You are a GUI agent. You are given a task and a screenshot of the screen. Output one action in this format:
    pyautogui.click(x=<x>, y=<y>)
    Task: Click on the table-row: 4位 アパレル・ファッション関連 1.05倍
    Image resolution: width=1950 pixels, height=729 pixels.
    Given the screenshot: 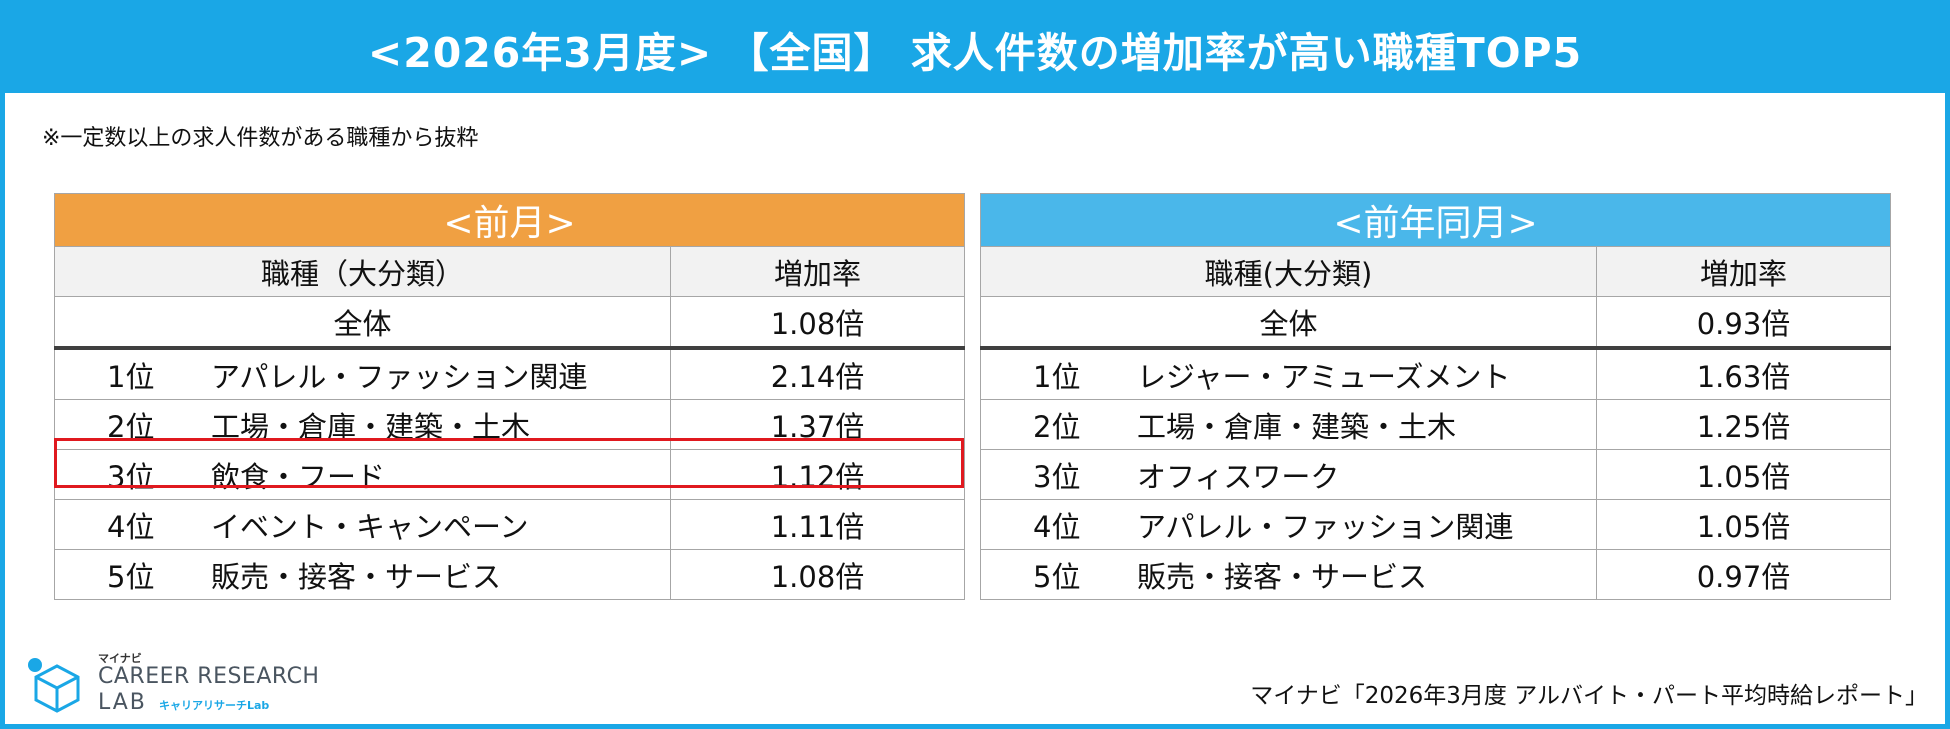 What is the action you would take?
    pyautogui.click(x=1435, y=524)
    